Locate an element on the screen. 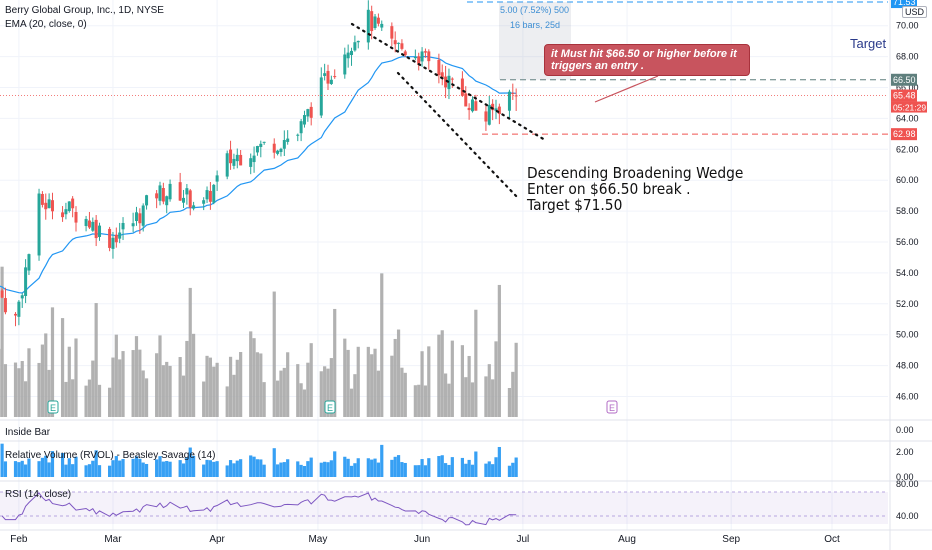  time-tick-label: Apr is located at coordinates (217, 539).